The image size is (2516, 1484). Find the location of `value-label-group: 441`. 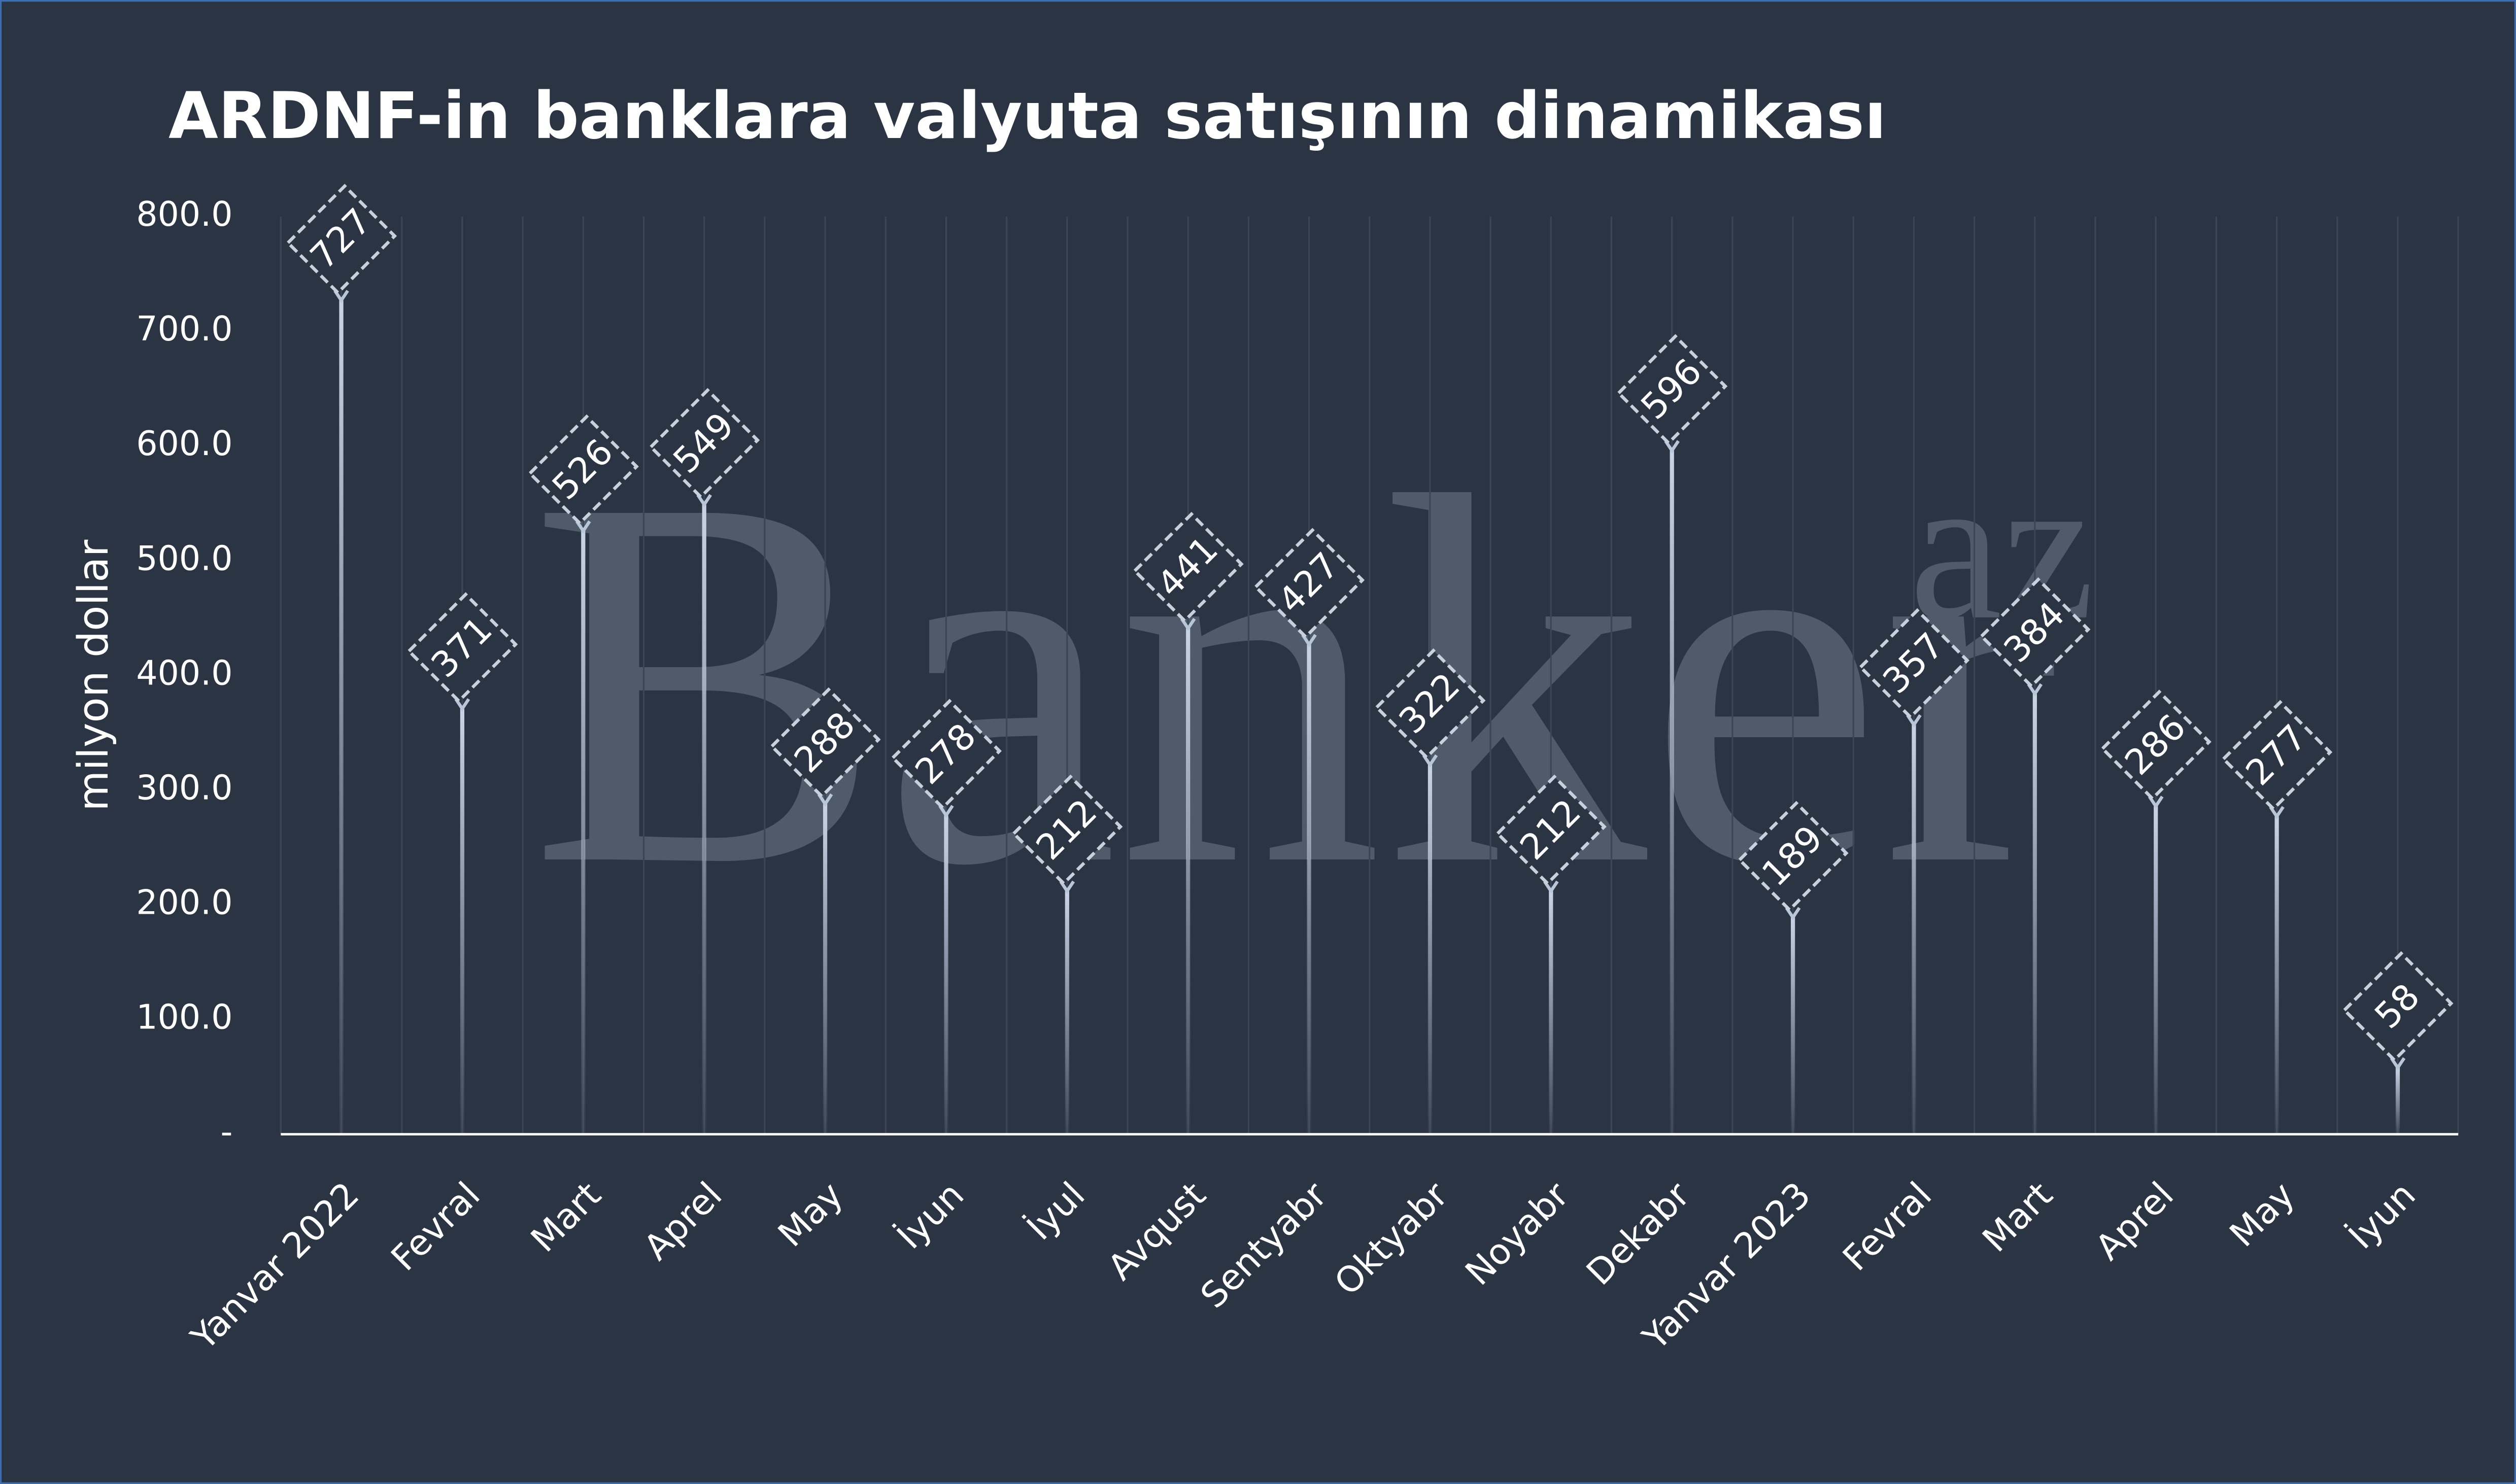

value-label-group: 441 is located at coordinates (1188, 567).